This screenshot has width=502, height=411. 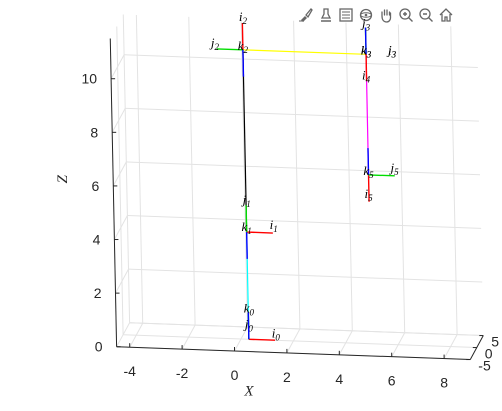 I want to click on frame-label-j: j1, so click(x=246, y=200).